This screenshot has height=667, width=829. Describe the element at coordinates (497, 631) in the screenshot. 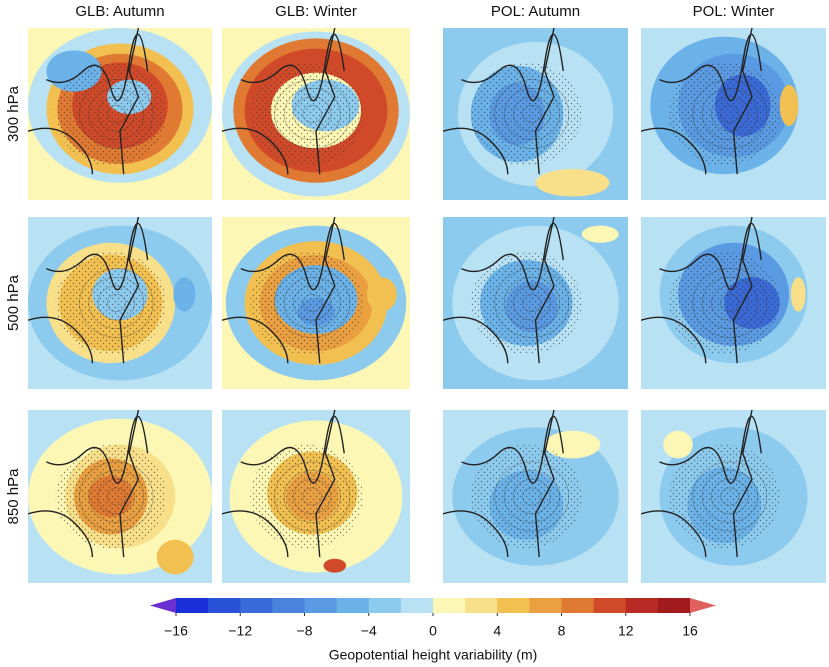

I see `colorbar-tick-label: 4` at that location.